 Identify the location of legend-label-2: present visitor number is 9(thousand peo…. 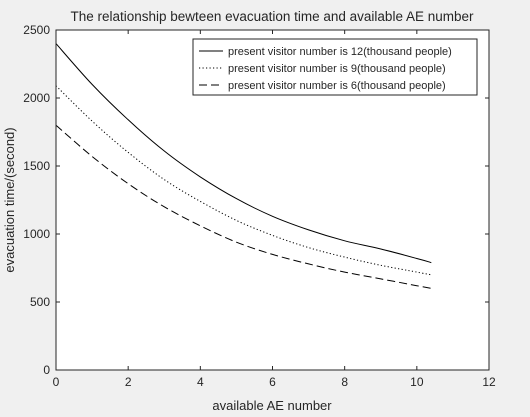
(337, 69).